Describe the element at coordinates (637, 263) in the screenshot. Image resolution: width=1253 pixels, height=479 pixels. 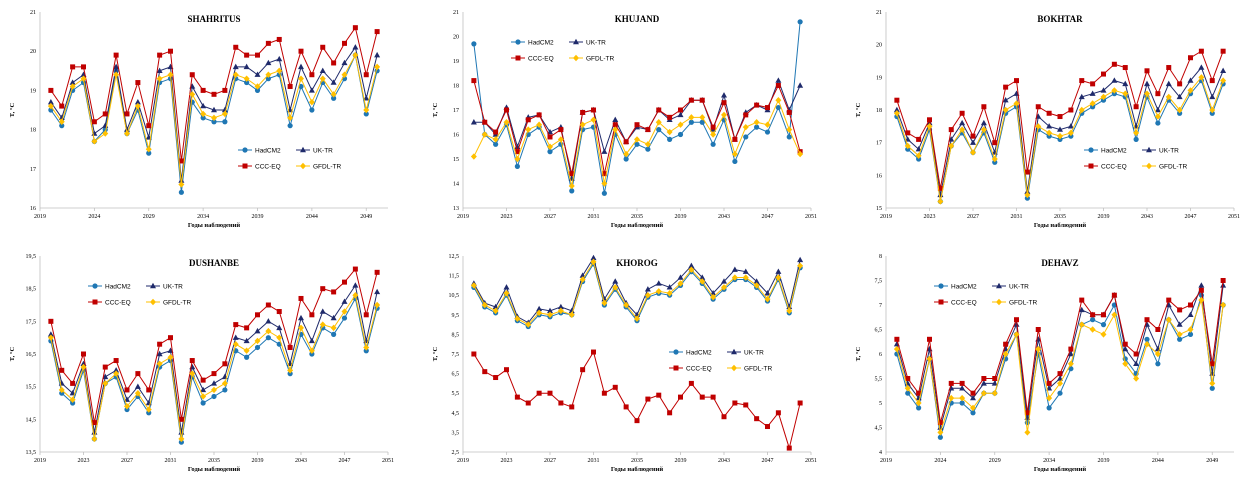
I see `chart-title: KHOROG` at that location.